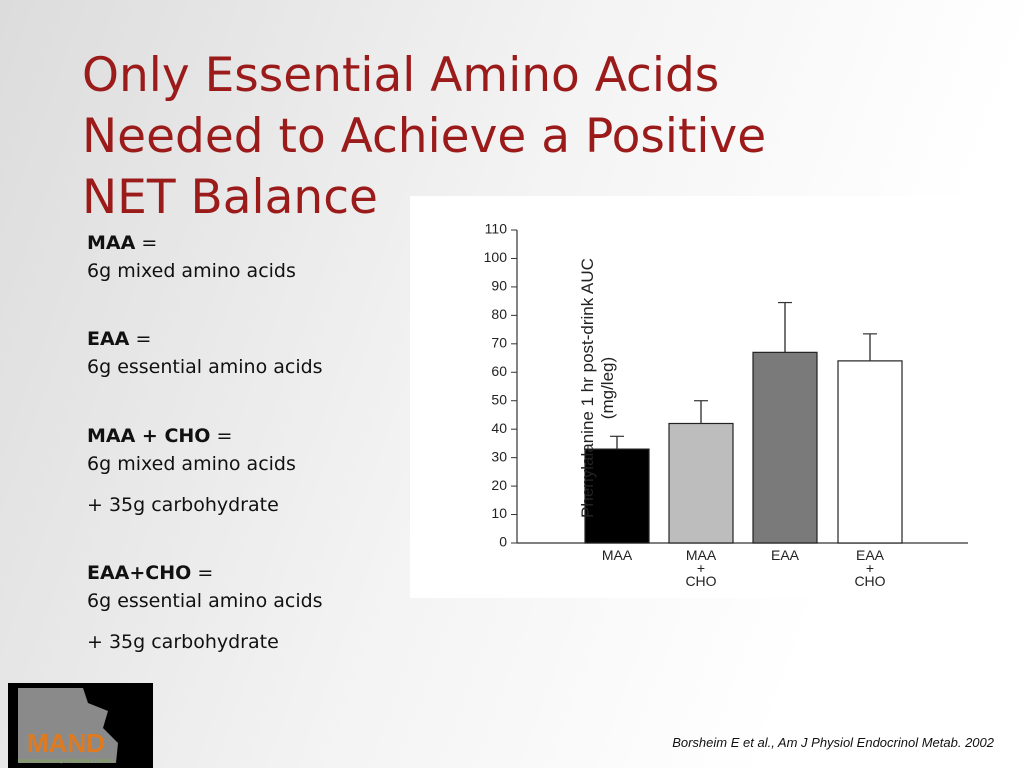 The width and height of the screenshot is (1024, 768). I want to click on definition-term: MAA, so click(111, 243).